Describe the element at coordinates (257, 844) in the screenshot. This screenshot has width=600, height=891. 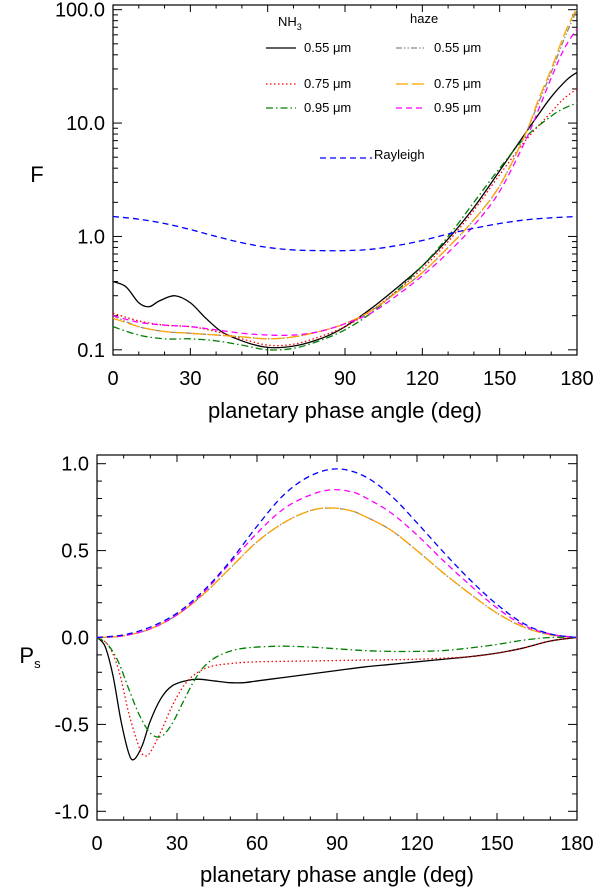
I see `p1-xtick-label-60: 60` at that location.